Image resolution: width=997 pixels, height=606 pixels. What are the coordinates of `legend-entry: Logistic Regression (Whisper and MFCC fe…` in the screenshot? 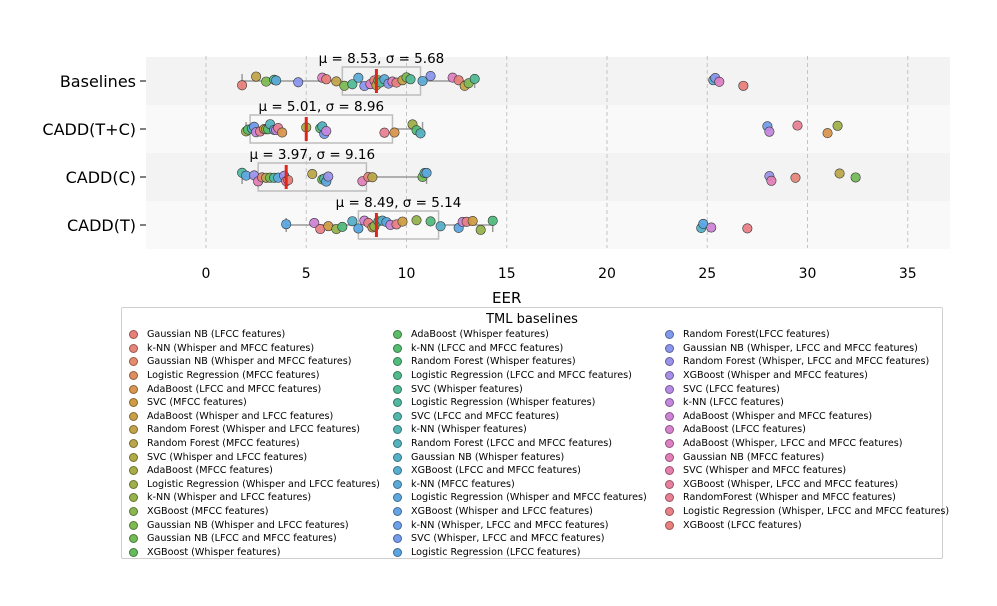 It's located at (520, 498).